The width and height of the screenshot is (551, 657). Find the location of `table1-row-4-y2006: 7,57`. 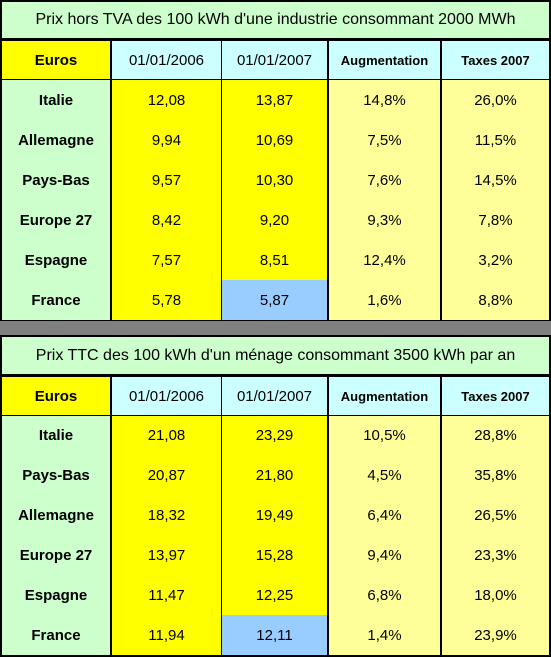

table1-row-4-y2006: 7,57 is located at coordinates (166, 260).